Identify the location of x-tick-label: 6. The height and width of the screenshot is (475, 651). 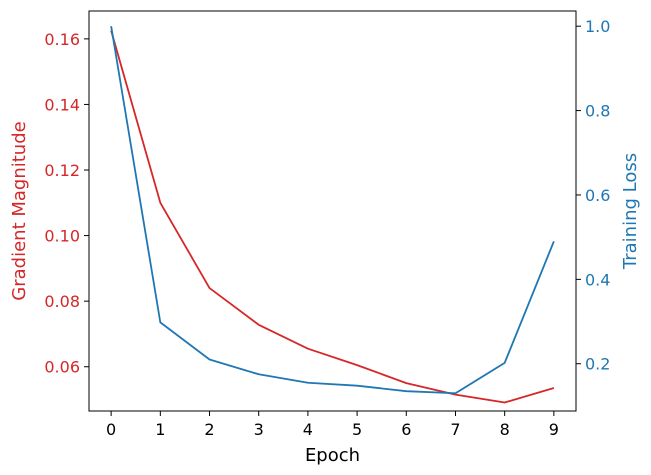
(406, 429).